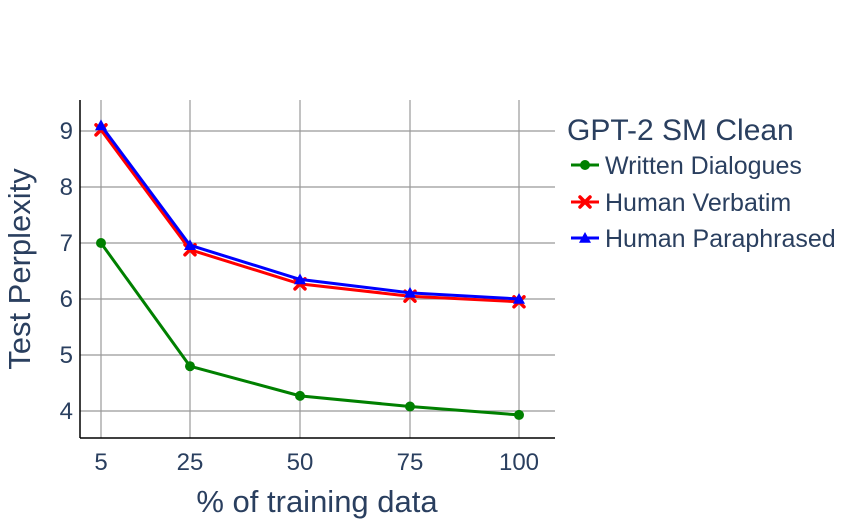 Image resolution: width=864 pixels, height=525 pixels. I want to click on legend-swatch-marker-human-verbatim, so click(585, 202).